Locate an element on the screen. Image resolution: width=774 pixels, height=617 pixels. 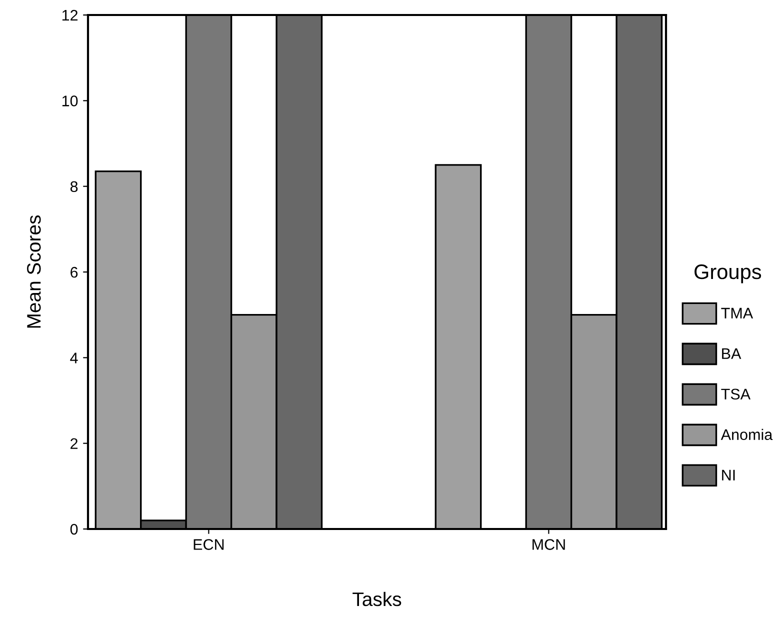
y-tick-label: 4 is located at coordinates (74, 358).